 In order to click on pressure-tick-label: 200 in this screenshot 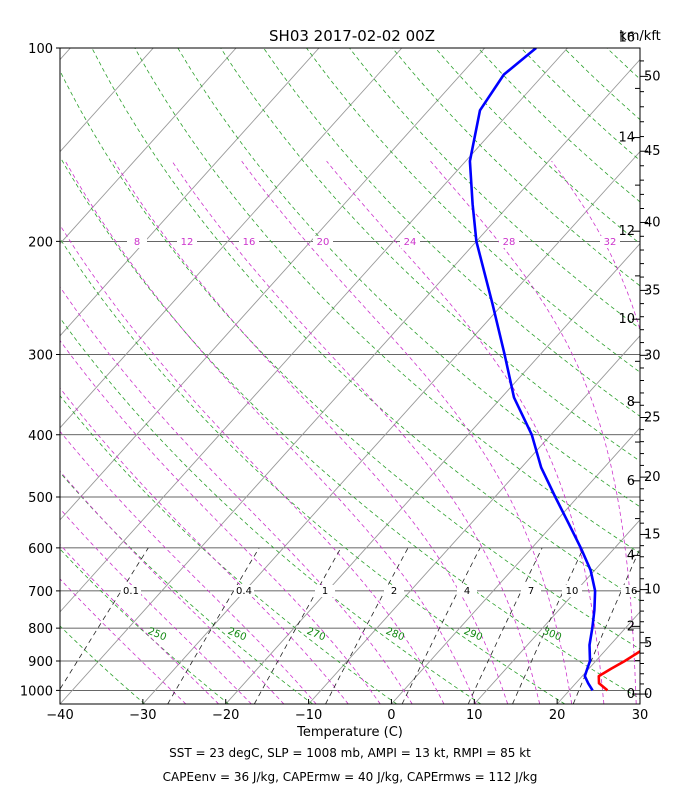, I will do `click(40, 242)`.